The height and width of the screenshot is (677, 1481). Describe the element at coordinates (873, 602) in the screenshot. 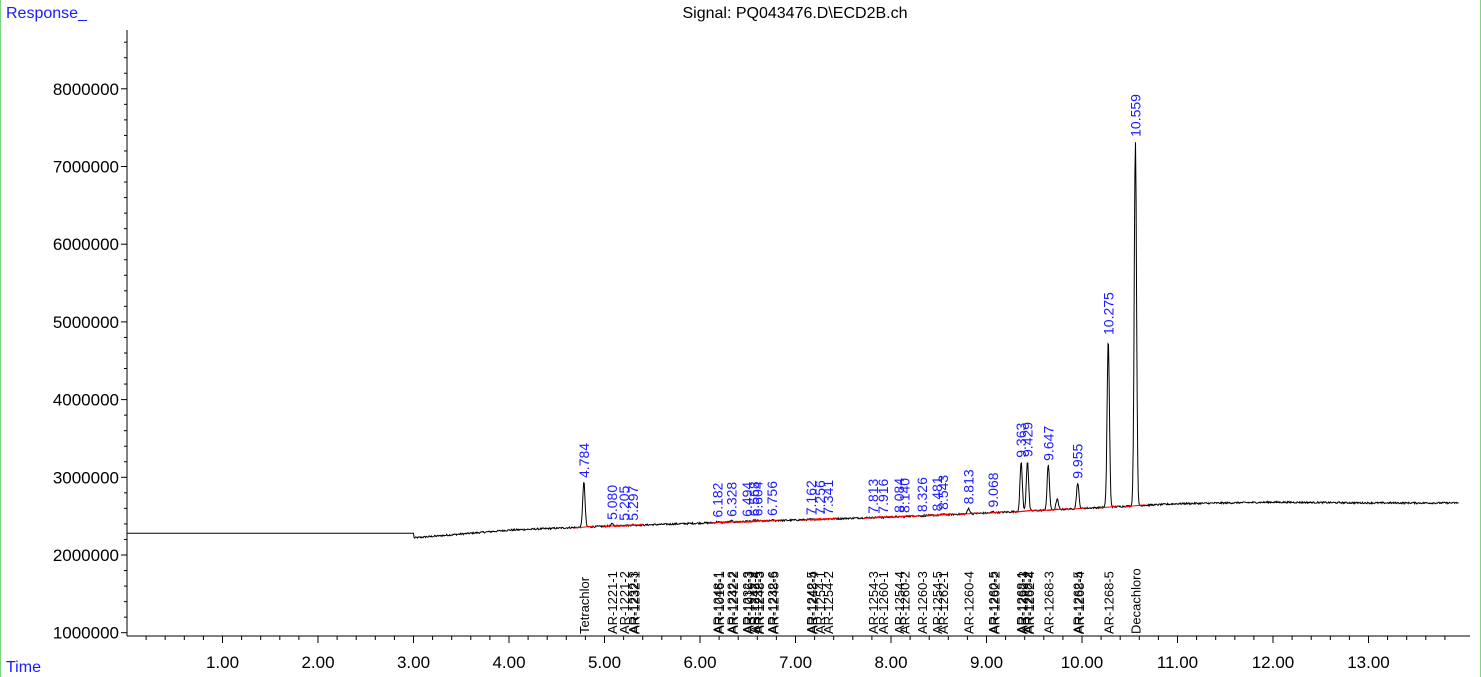

I see `compound-label: AR-1254-3` at that location.